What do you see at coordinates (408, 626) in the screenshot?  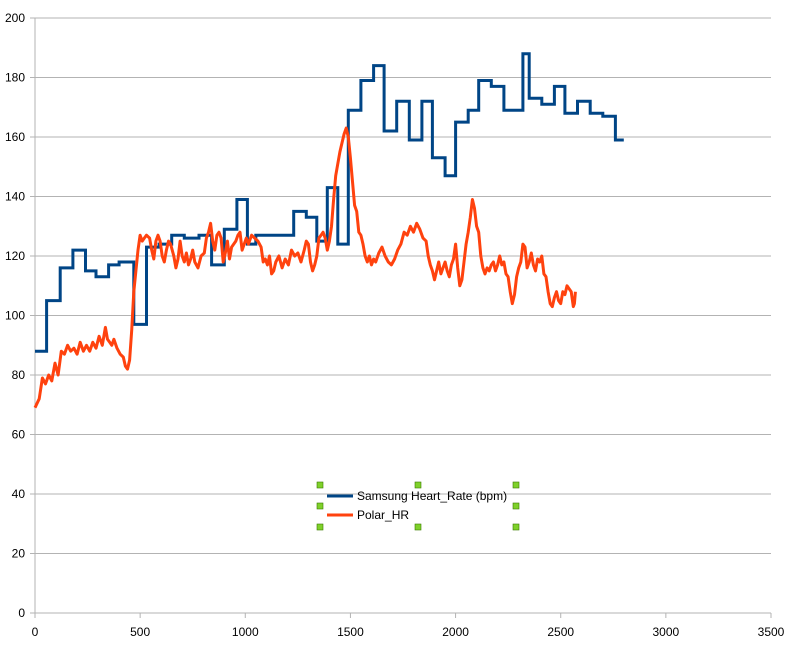 I see `x-axis: 0 500 1000 1500 2000 2500 3000 3500` at bounding box center [408, 626].